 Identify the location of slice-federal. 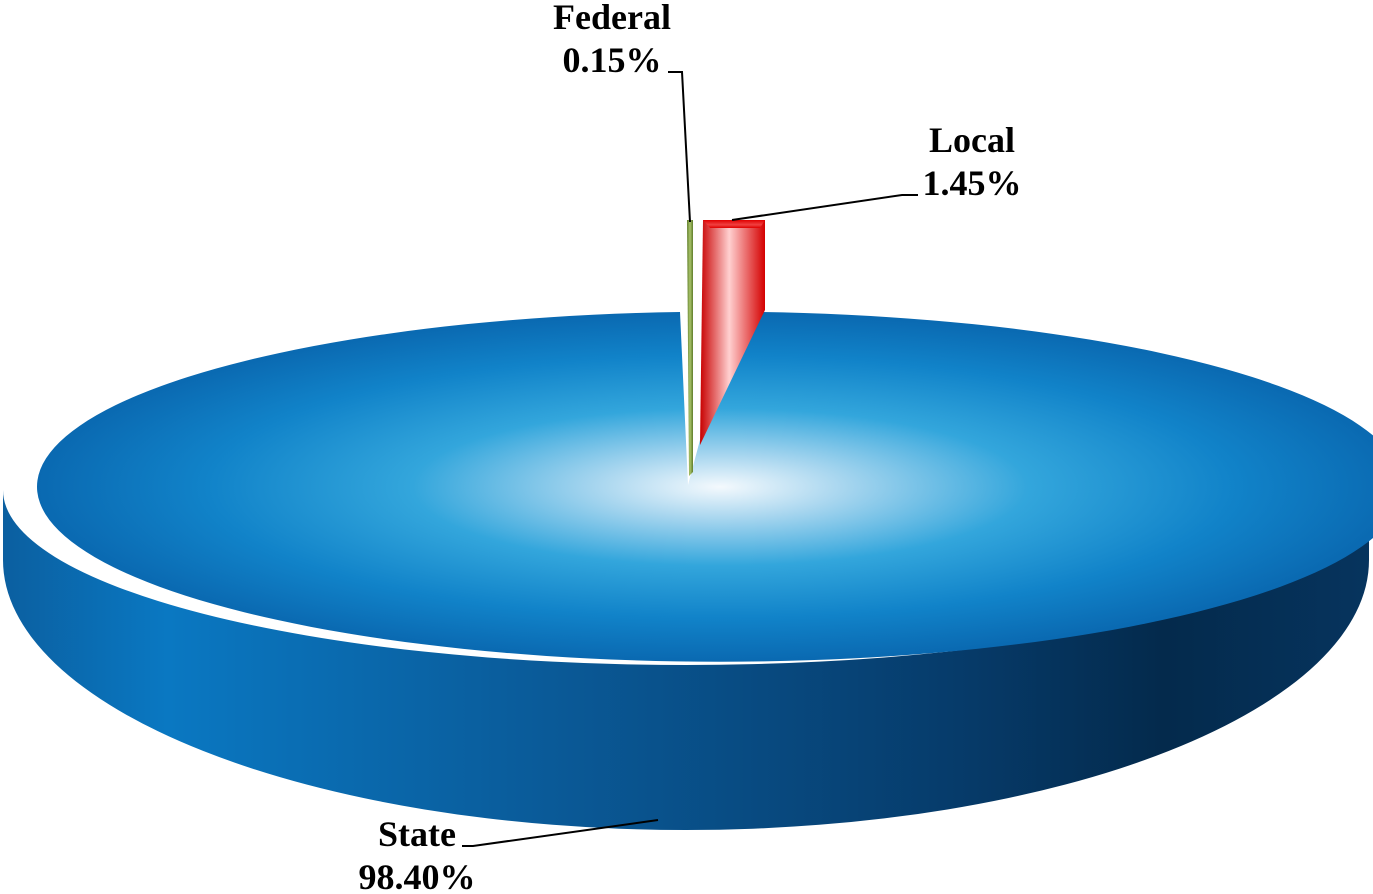
(690, 348).